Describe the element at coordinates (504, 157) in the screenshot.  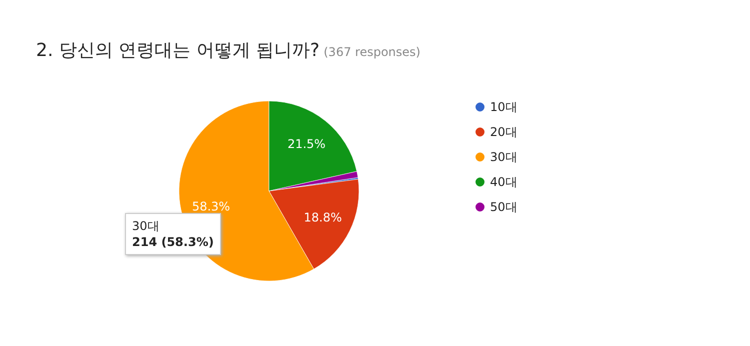
I see `legend-label: 30대` at that location.